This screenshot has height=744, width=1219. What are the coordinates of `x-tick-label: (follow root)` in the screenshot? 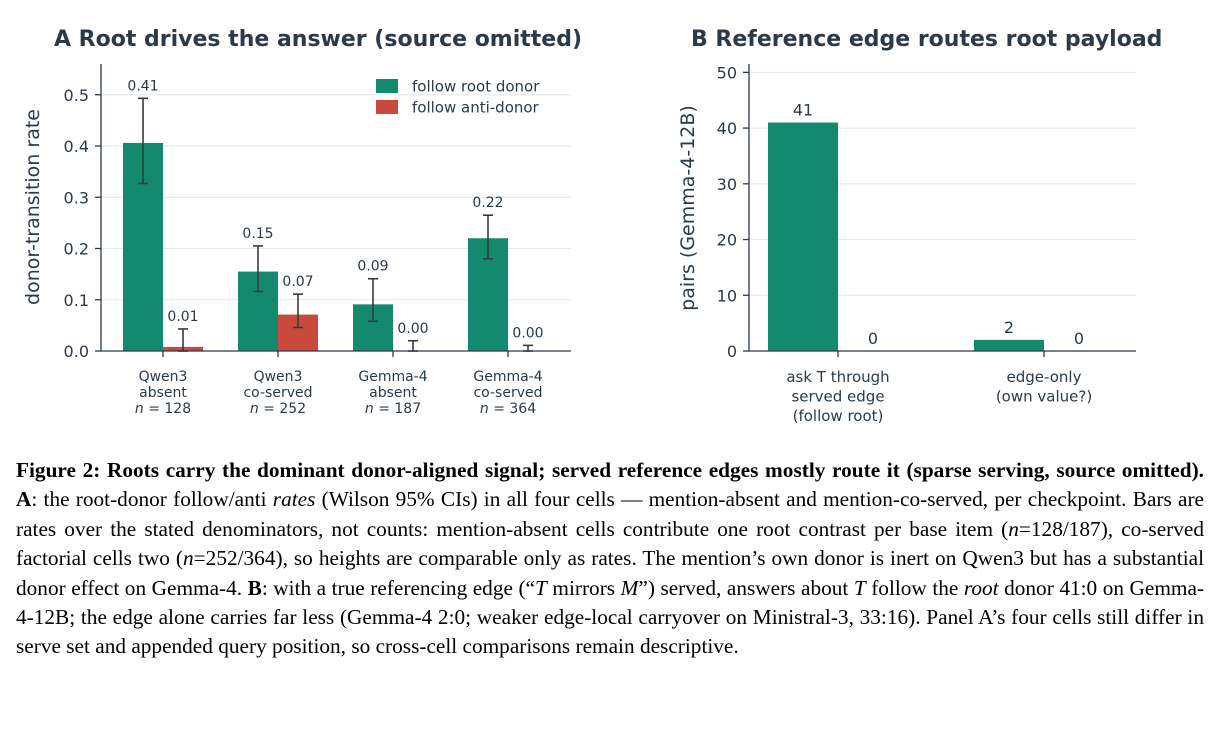 It's located at (838, 416).